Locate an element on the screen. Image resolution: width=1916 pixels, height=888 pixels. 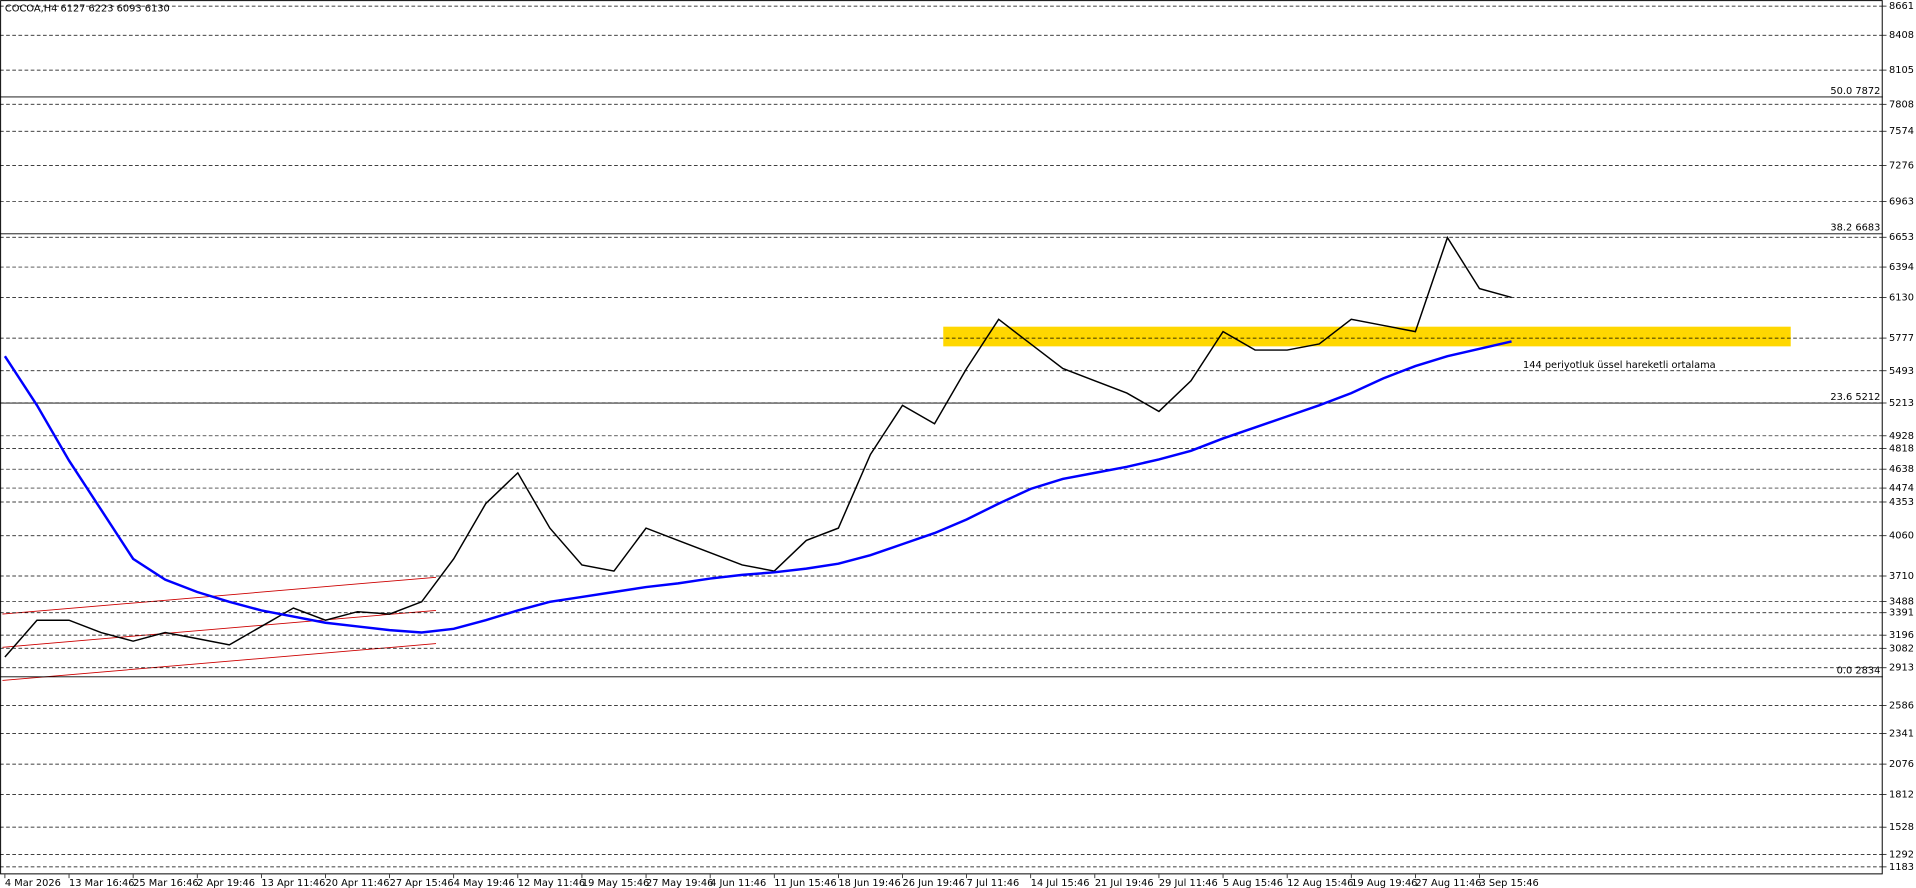
x-tick-label: 20 Apr 11:46 is located at coordinates (357, 883).